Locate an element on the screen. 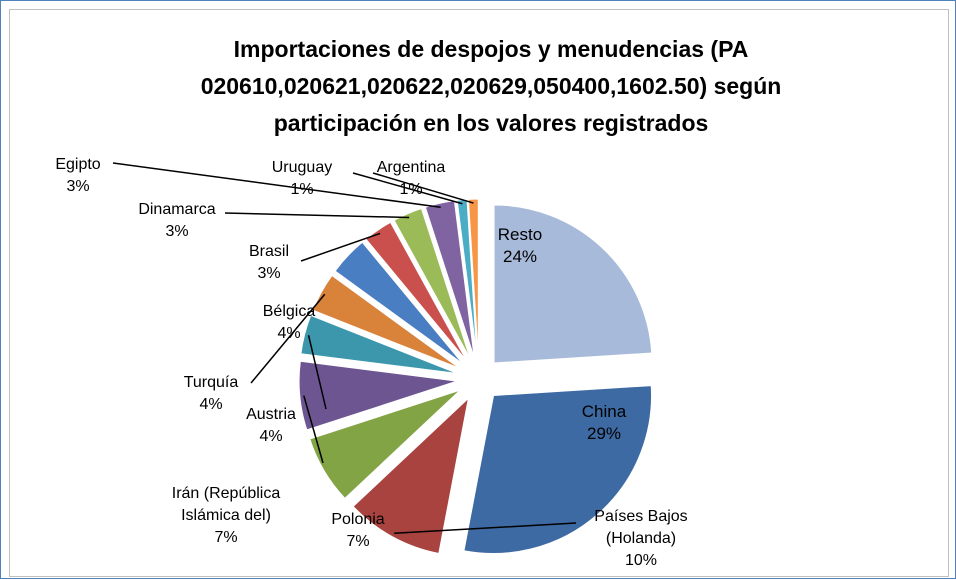  slice-percent: 10% is located at coordinates (641, 560).